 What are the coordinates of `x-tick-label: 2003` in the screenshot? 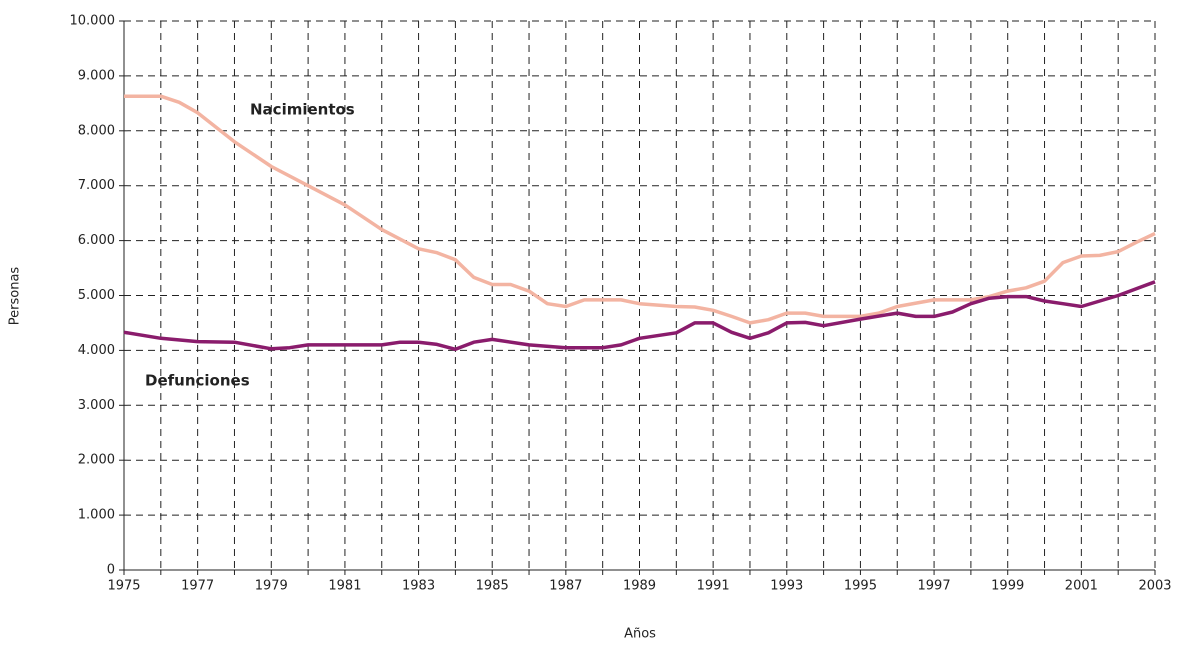 It's located at (1154, 586).